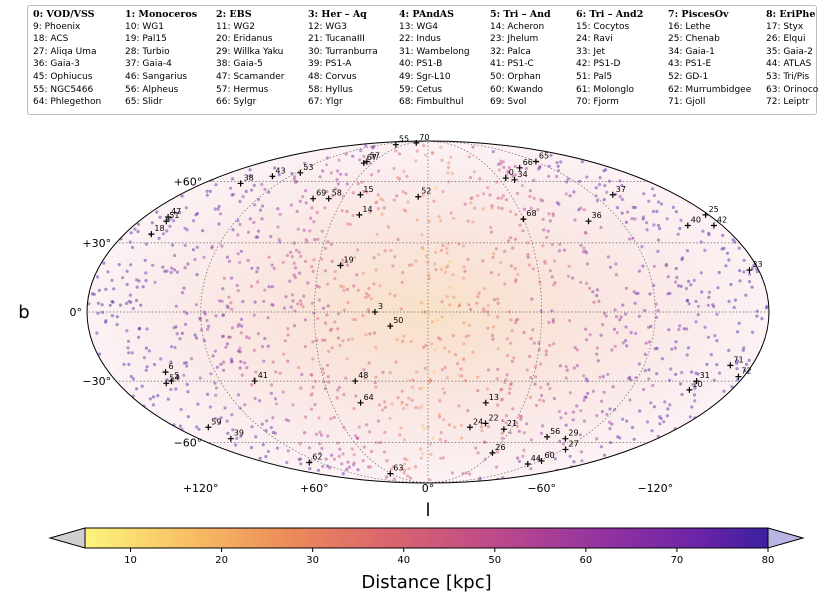 Image resolution: width=831 pixels, height=604 pixels. What do you see at coordinates (515, 77) in the screenshot?
I see `legend-entry: 50: Orphan` at bounding box center [515, 77].